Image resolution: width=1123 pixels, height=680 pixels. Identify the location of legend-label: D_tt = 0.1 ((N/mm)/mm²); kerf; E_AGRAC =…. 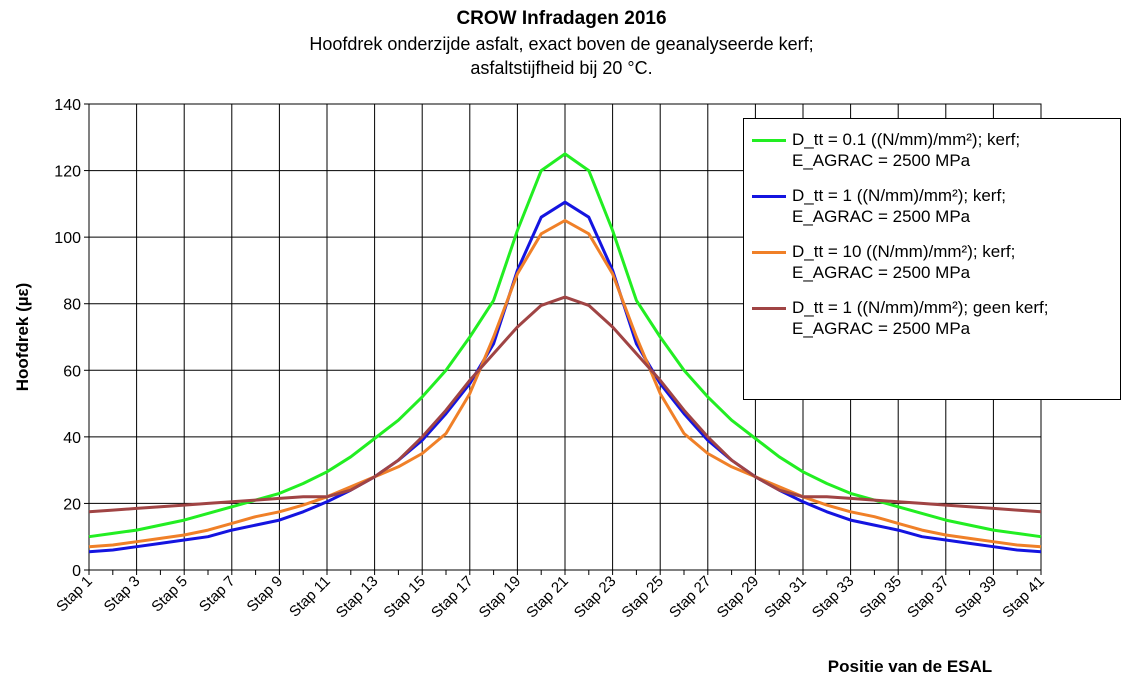
(906, 150).